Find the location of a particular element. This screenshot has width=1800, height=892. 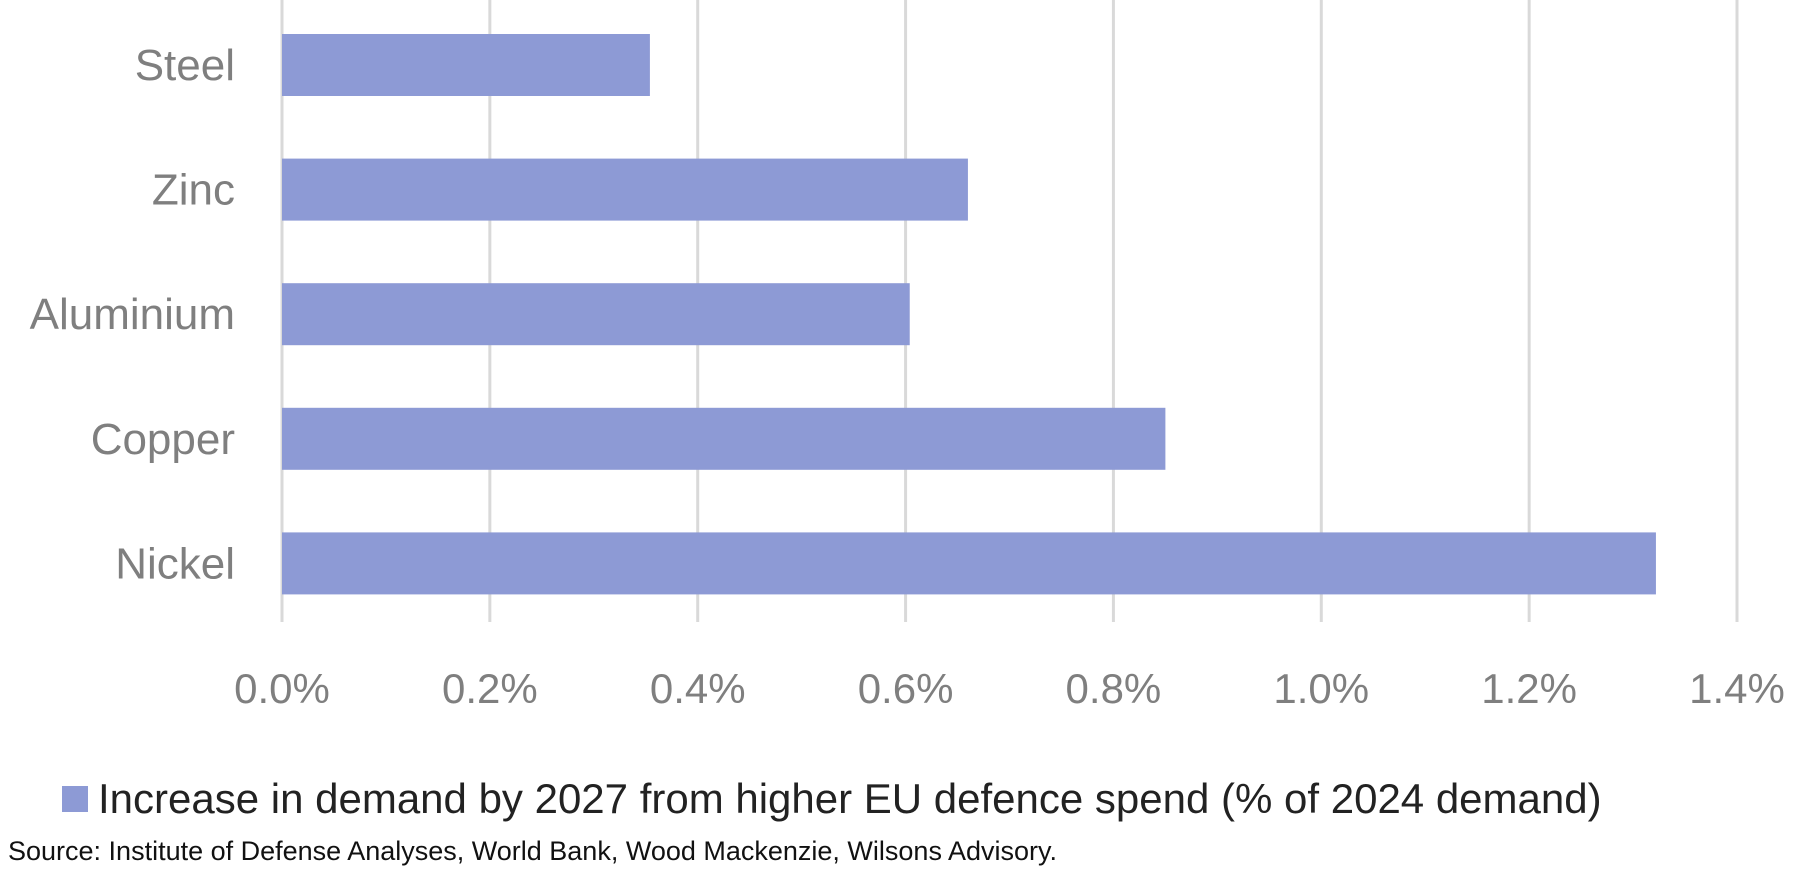

legend-swatch is located at coordinates (75, 799).